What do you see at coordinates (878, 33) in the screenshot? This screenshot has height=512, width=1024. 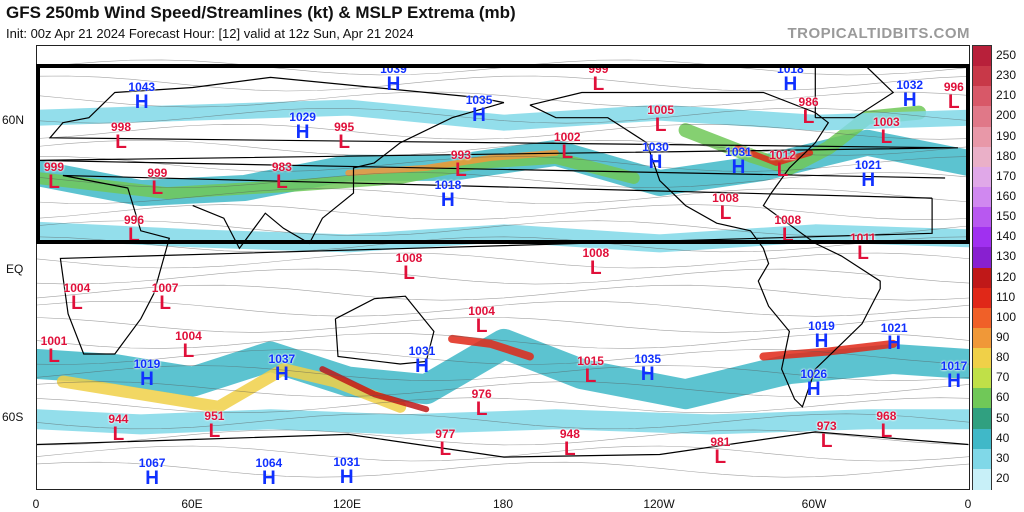 I see `brand-watermark: TROPICALTIDBITS.COM` at bounding box center [878, 33].